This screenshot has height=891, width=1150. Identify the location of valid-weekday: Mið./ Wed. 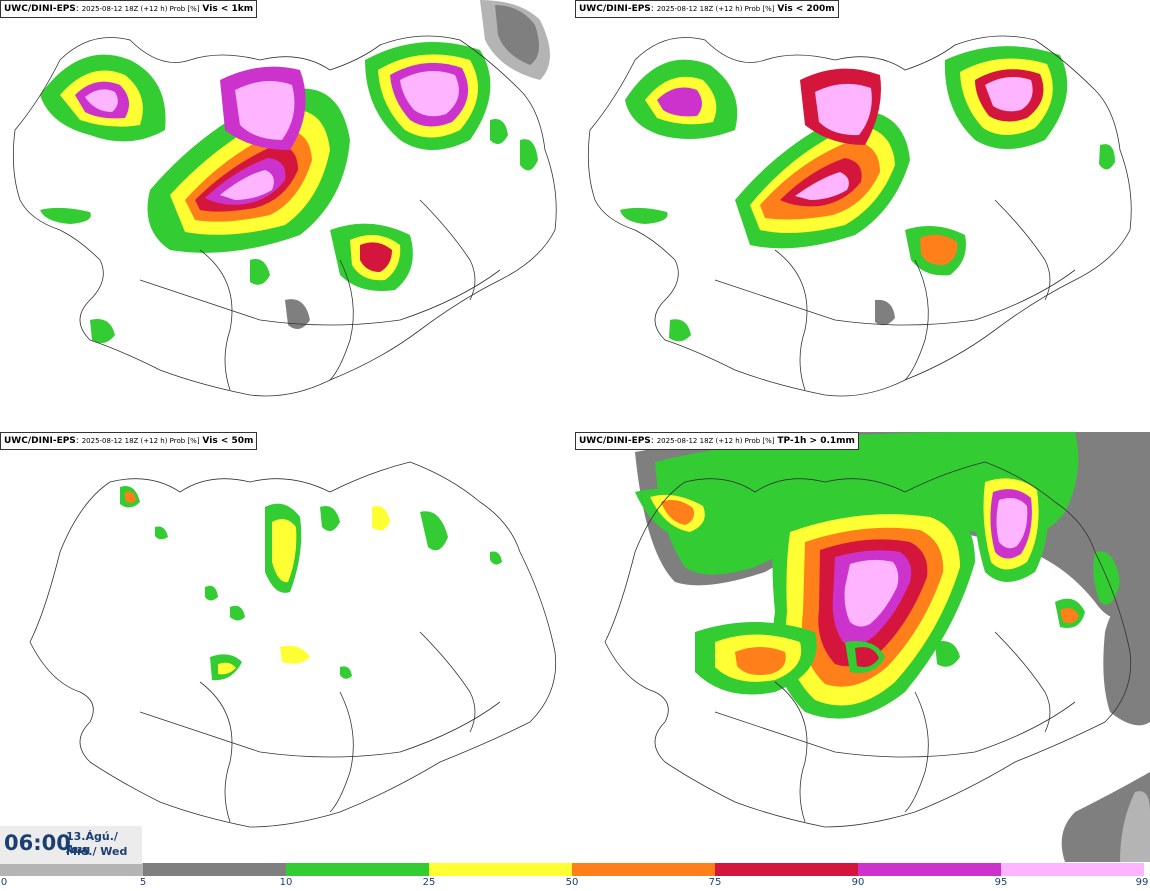
(97, 851).